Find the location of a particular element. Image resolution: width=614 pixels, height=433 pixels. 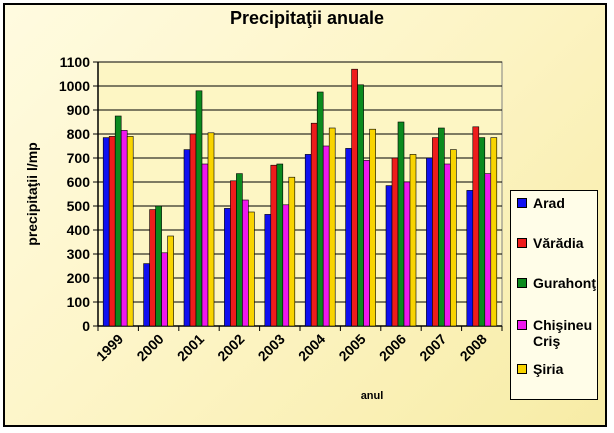

y-tick-label: 1100 is located at coordinates (75, 62).